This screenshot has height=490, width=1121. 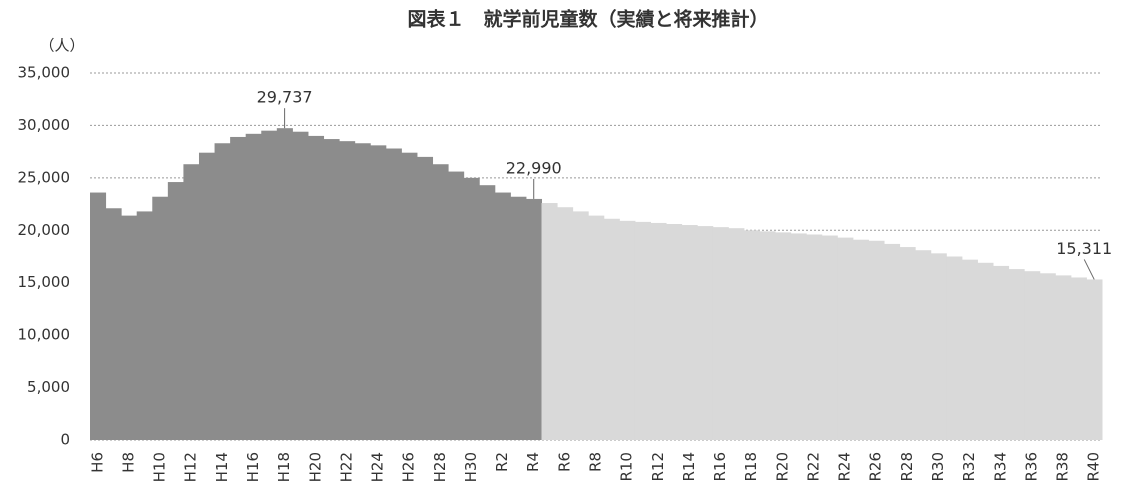 I want to click on x-tick-label: R38, so click(x=1063, y=467).